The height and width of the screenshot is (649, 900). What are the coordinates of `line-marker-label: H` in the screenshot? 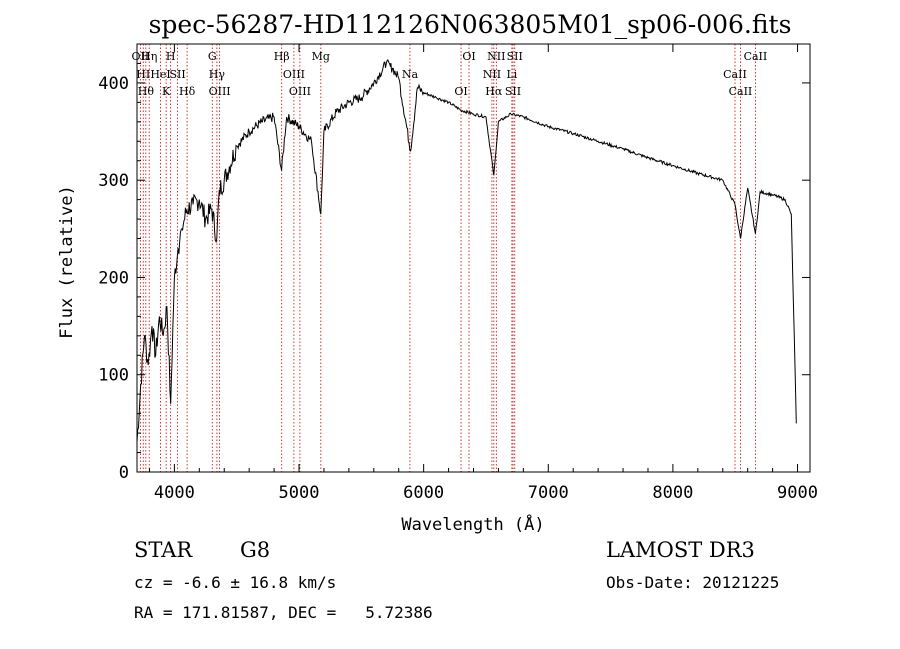 It's located at (171, 56).